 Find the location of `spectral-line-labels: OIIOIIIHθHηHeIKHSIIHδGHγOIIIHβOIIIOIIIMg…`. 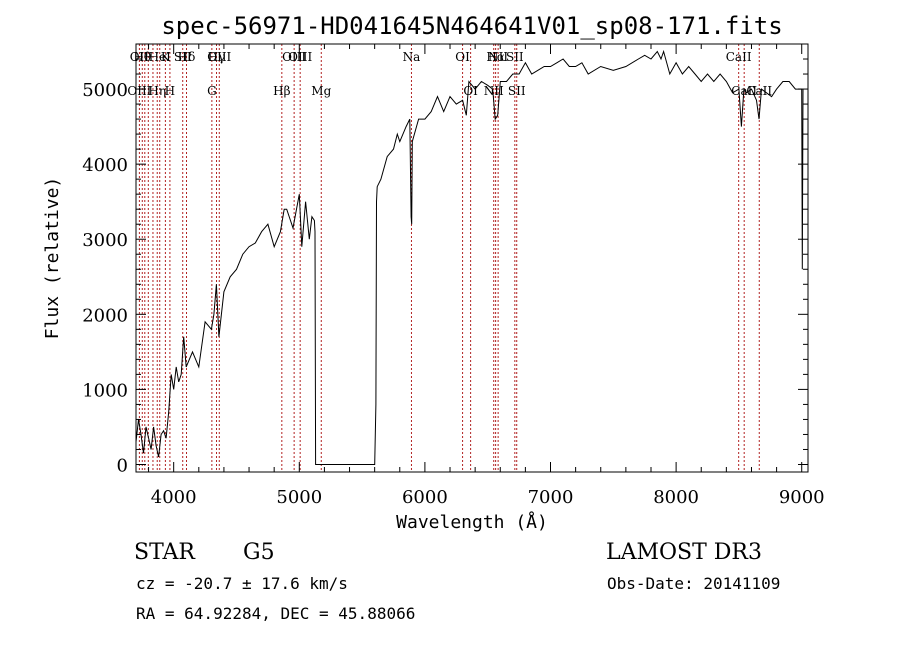

spectral-line-labels: OIIOIIIHθHηHeIKHSIIHδGHγOIIIHβOIIIOIIIMg… is located at coordinates (449, 74).